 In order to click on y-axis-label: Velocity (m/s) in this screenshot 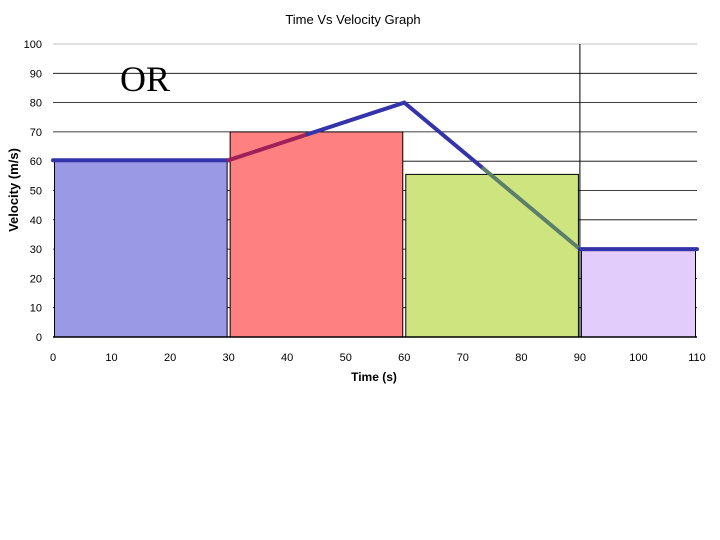, I will do `click(13, 190)`.